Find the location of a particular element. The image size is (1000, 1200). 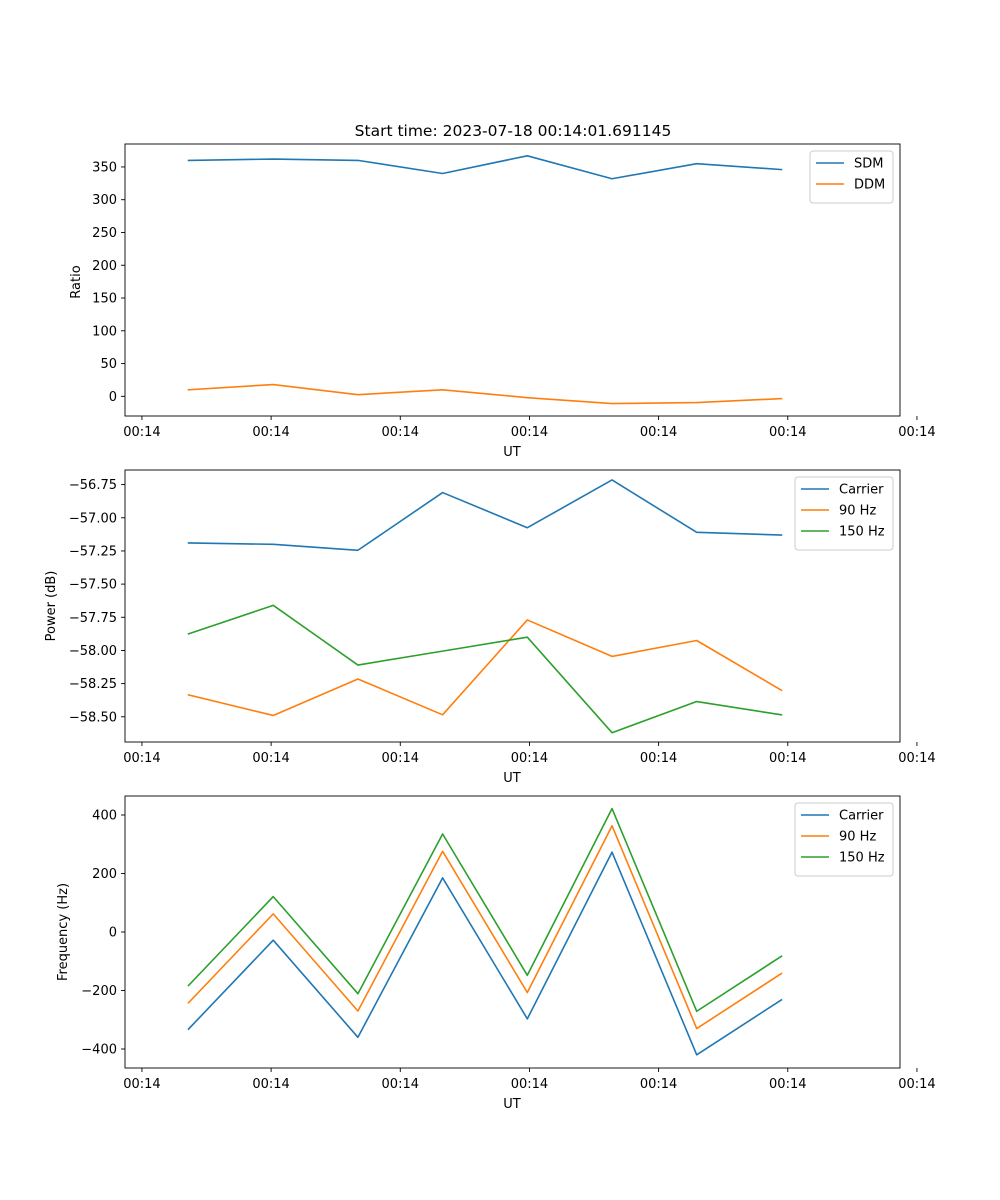

y-tick-label: 300 is located at coordinates (104, 200).